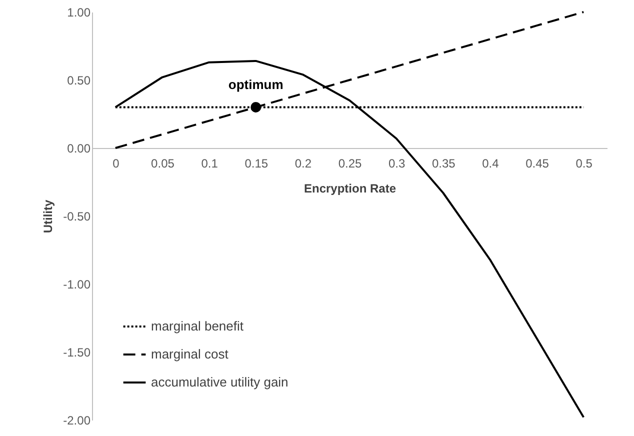 The width and height of the screenshot is (634, 436). Describe the element at coordinates (491, 163) in the screenshot. I see `x-tick-label: 0.4` at that location.